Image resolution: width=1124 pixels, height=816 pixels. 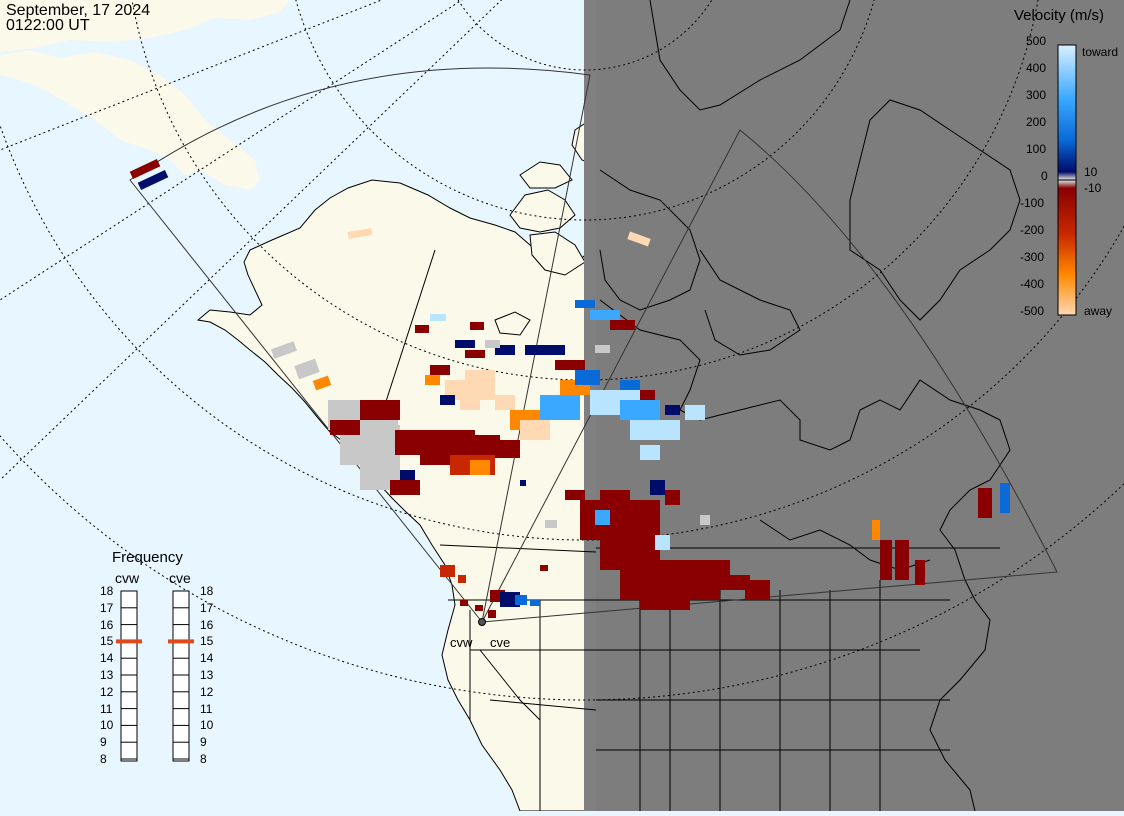 What do you see at coordinates (207, 624) in the screenshot?
I see `freq-scale-right-16: 16` at bounding box center [207, 624].